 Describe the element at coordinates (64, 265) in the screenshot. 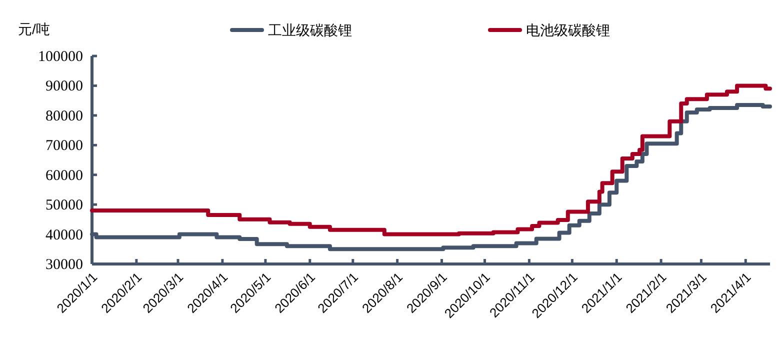

I see `y-tick-label: 30000` at that location.